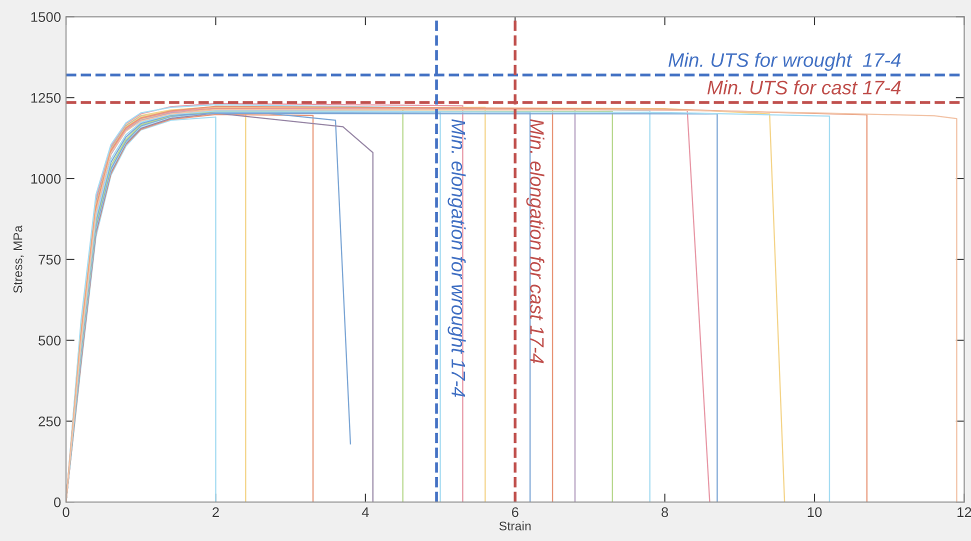 The image size is (971, 541). I want to click on y-tick-label: 250, so click(49, 421).